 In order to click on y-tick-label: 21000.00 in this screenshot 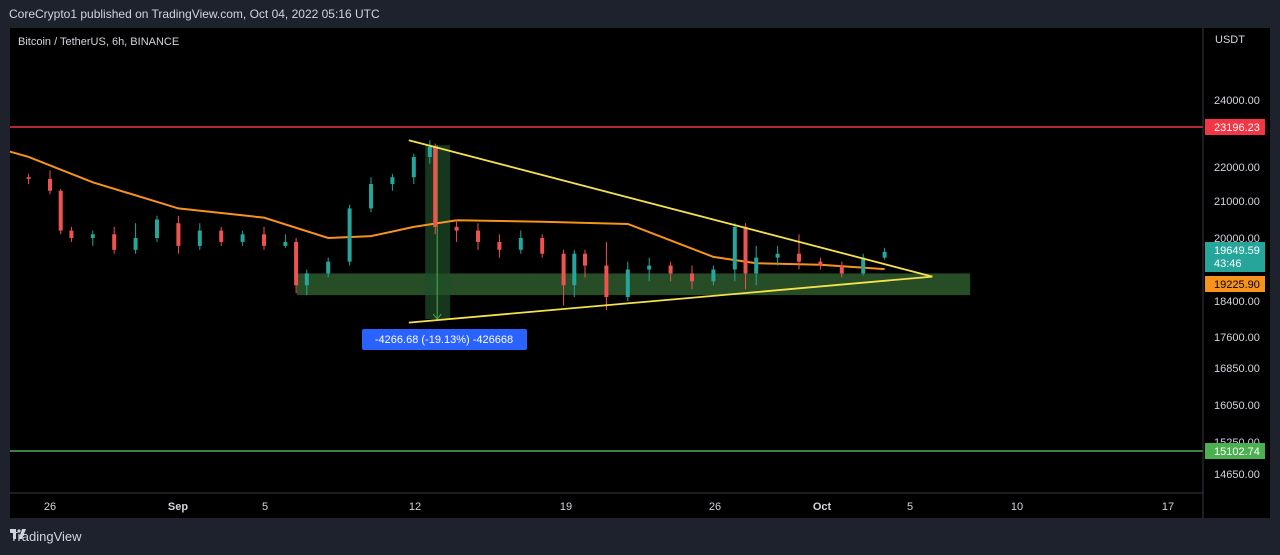, I will do `click(1237, 202)`.